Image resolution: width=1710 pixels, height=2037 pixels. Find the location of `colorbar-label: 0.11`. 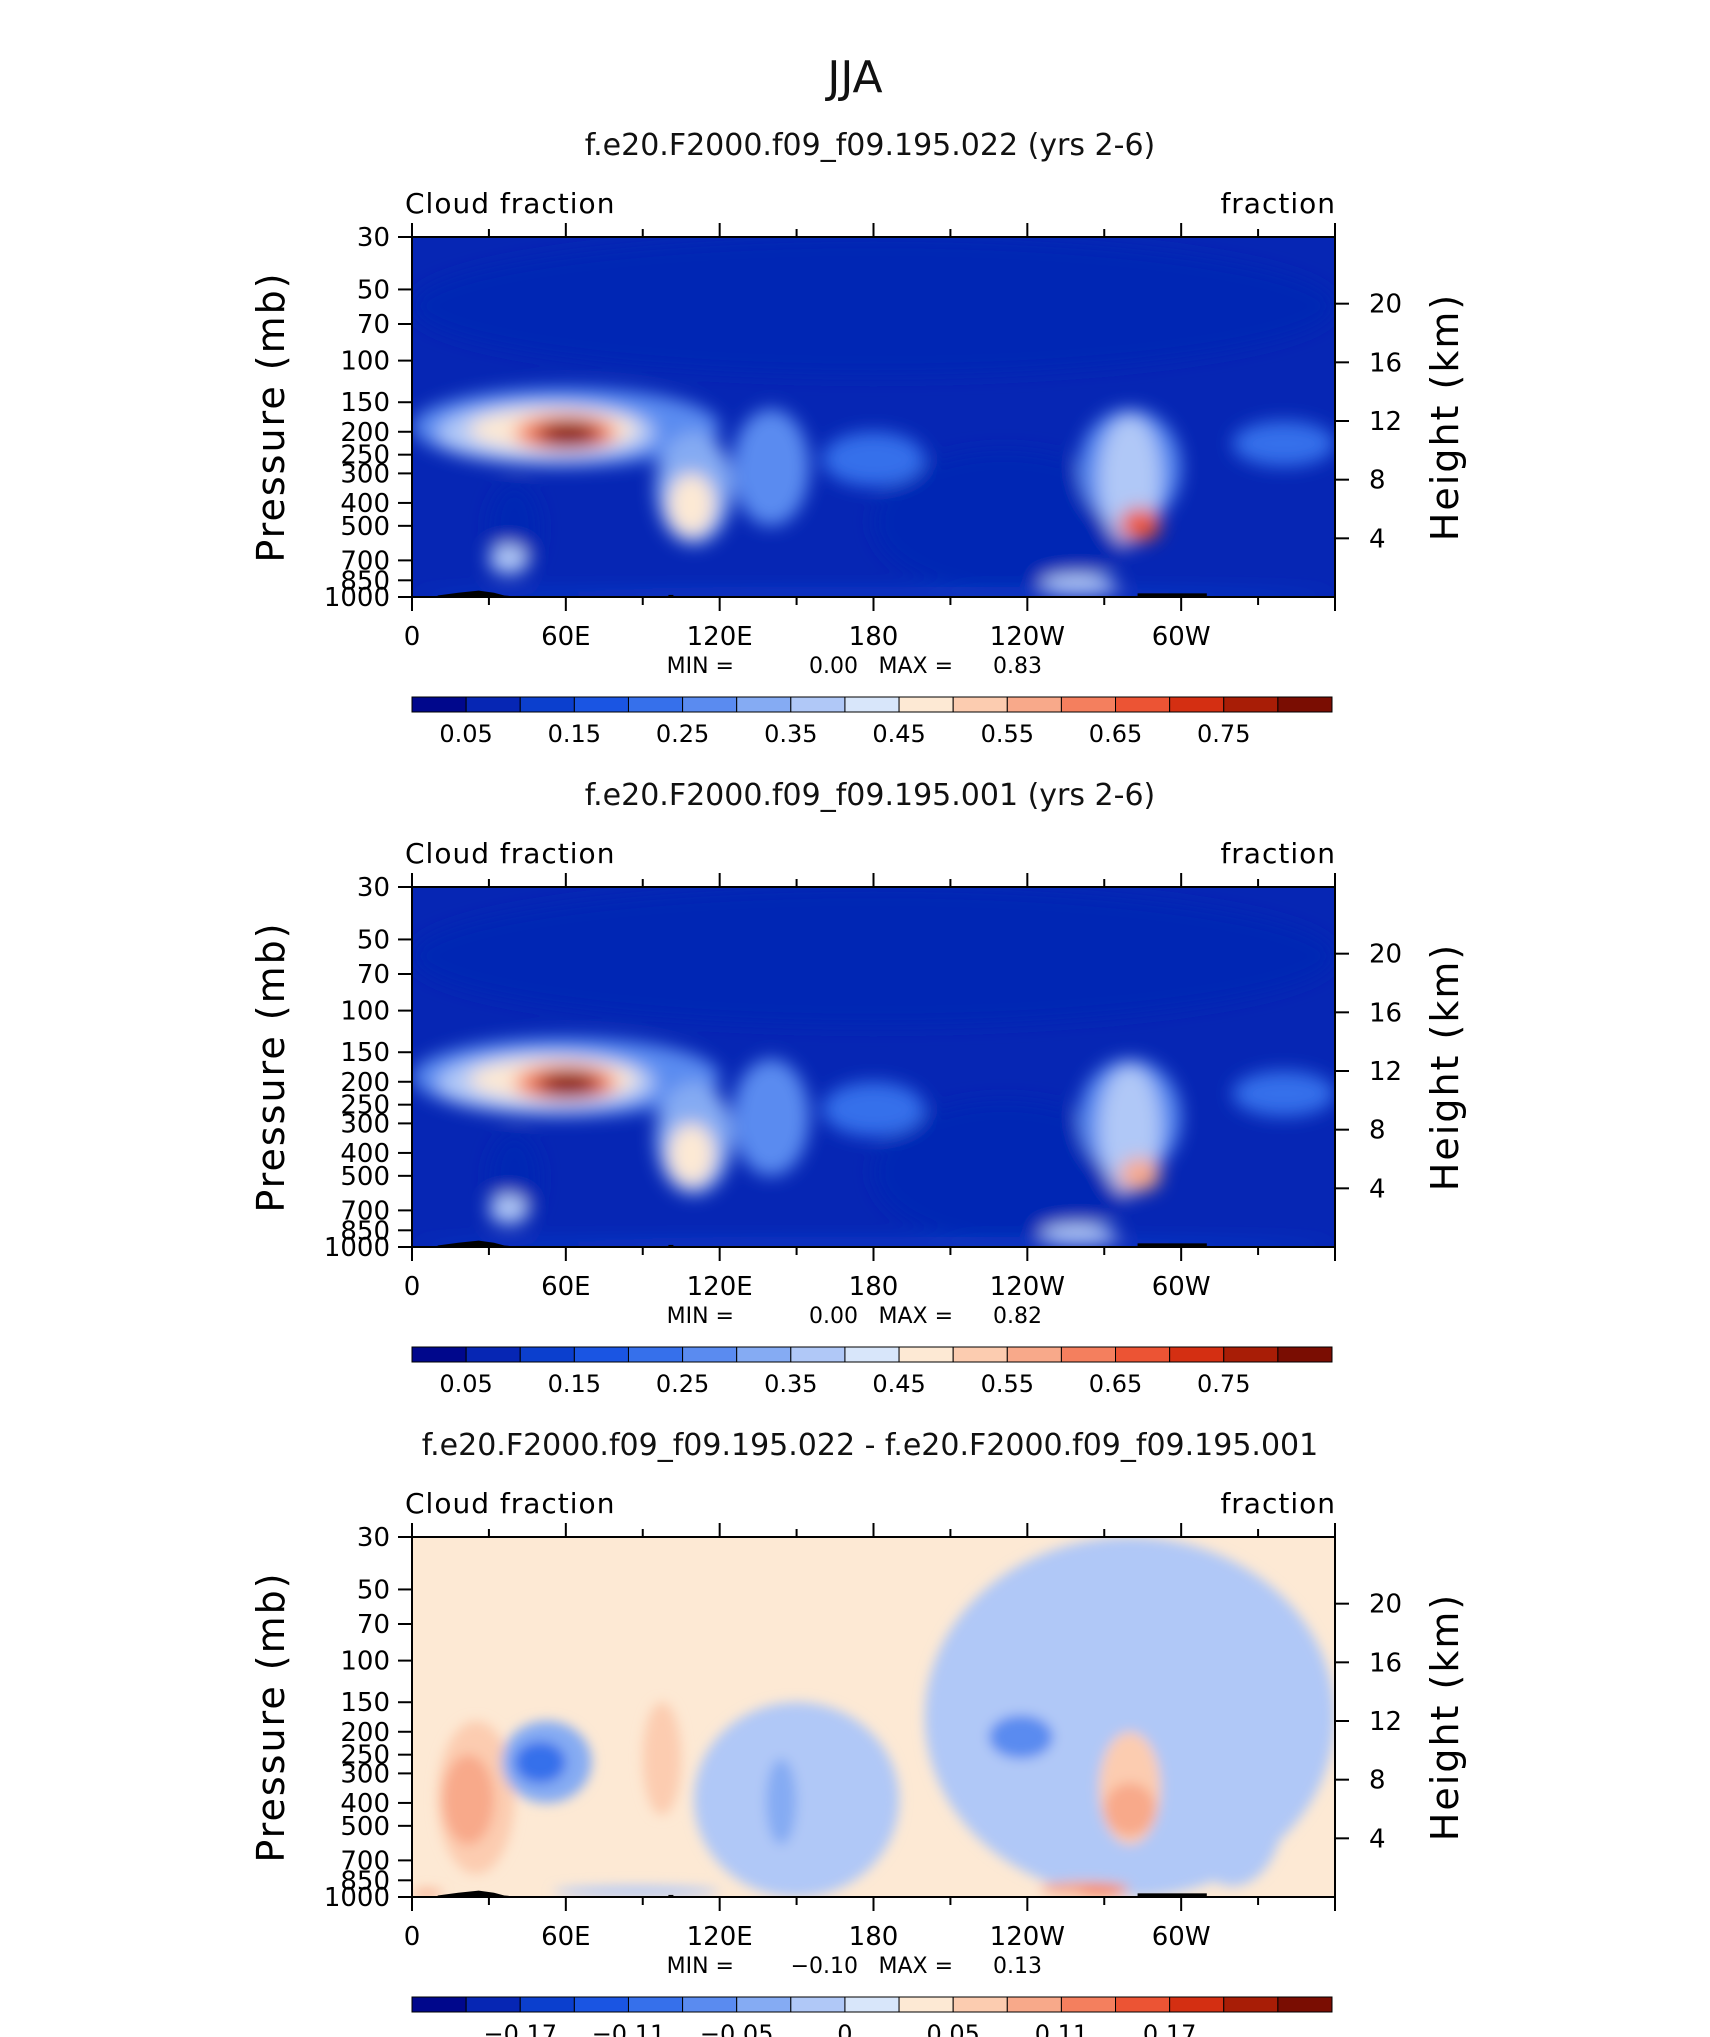

colorbar-label: 0.11 is located at coordinates (1061, 2028).